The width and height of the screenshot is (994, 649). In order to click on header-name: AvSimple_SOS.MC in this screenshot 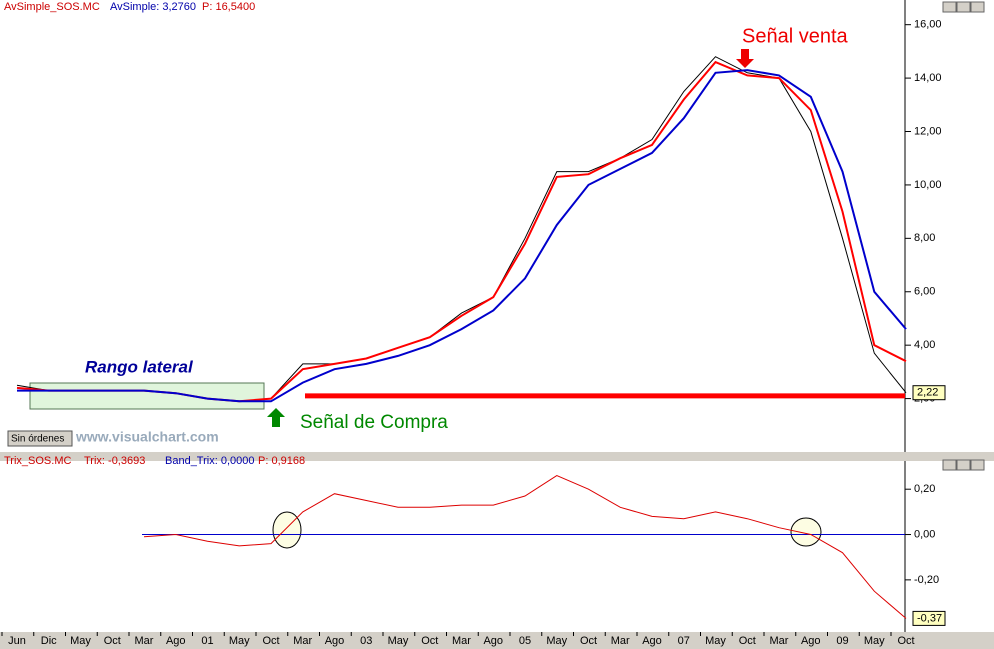, I will do `click(52, 7)`.